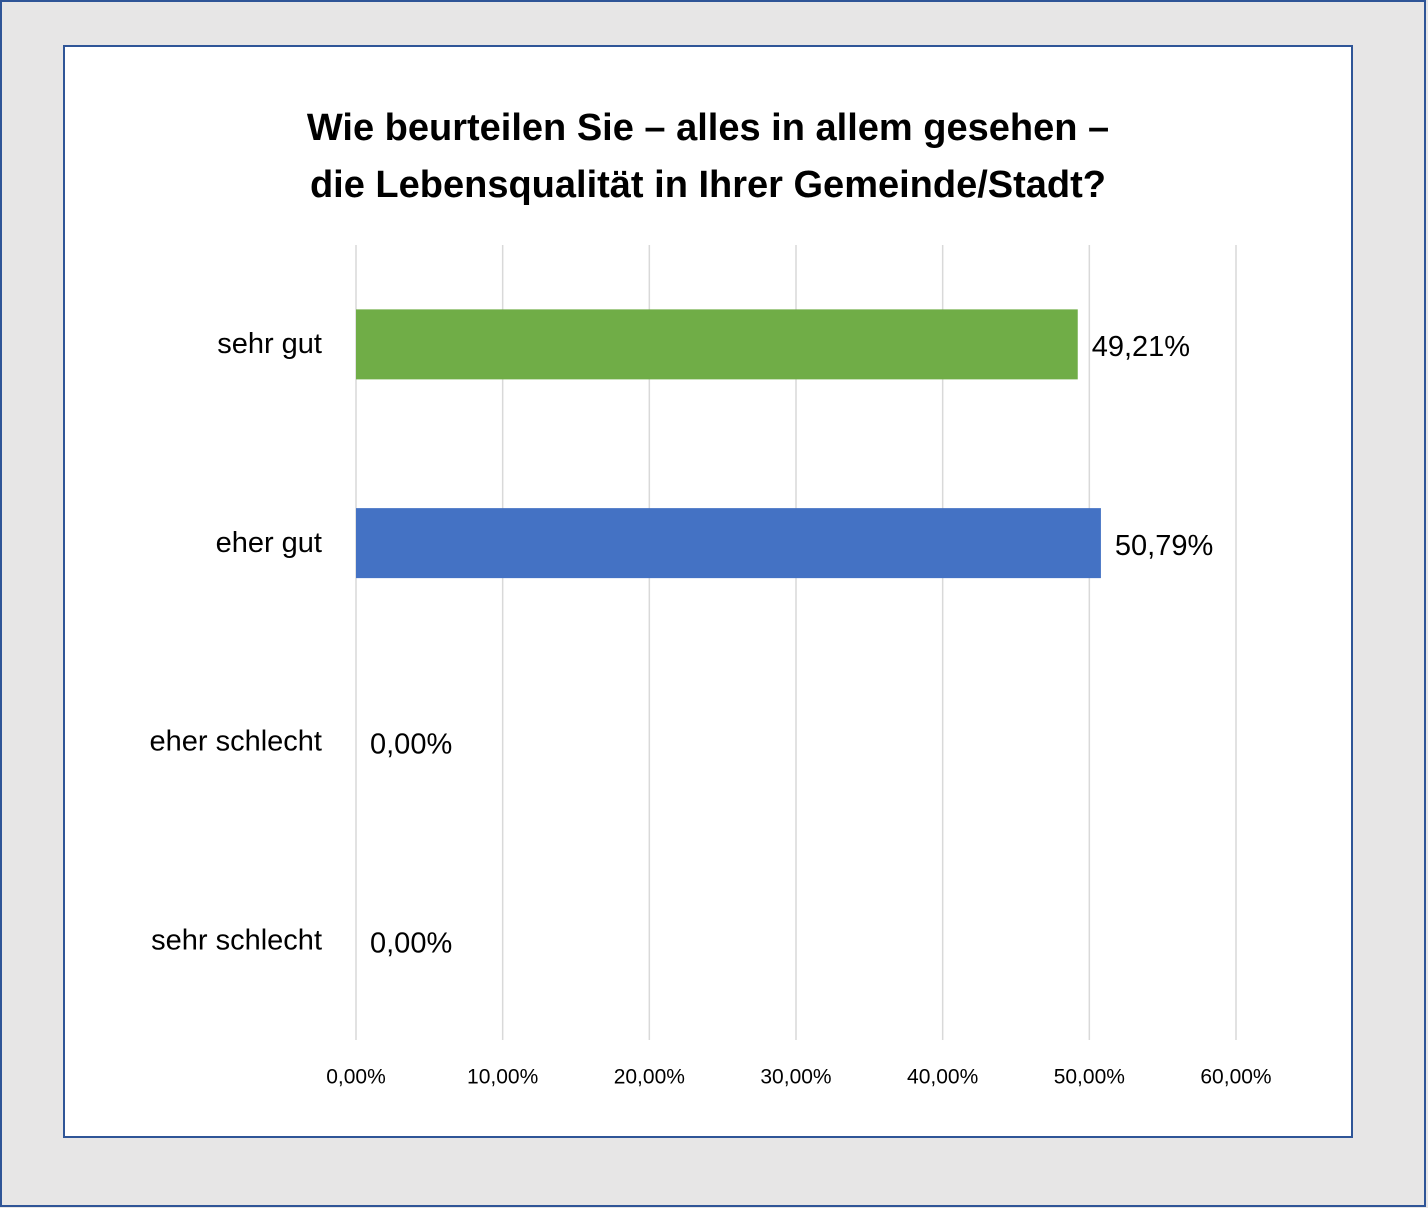 Image resolution: width=1428 pixels, height=1208 pixels. I want to click on x-tick-label: 40,00%, so click(942, 1077).